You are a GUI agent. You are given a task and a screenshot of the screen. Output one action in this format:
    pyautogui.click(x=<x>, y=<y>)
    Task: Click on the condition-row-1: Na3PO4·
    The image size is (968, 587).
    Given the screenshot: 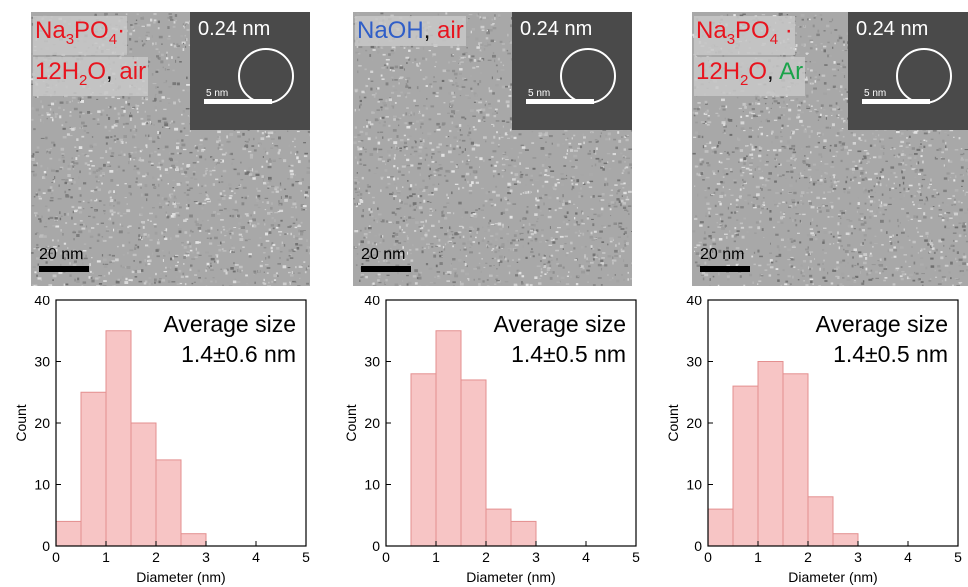 What is the action you would take?
    pyautogui.click(x=80, y=35)
    